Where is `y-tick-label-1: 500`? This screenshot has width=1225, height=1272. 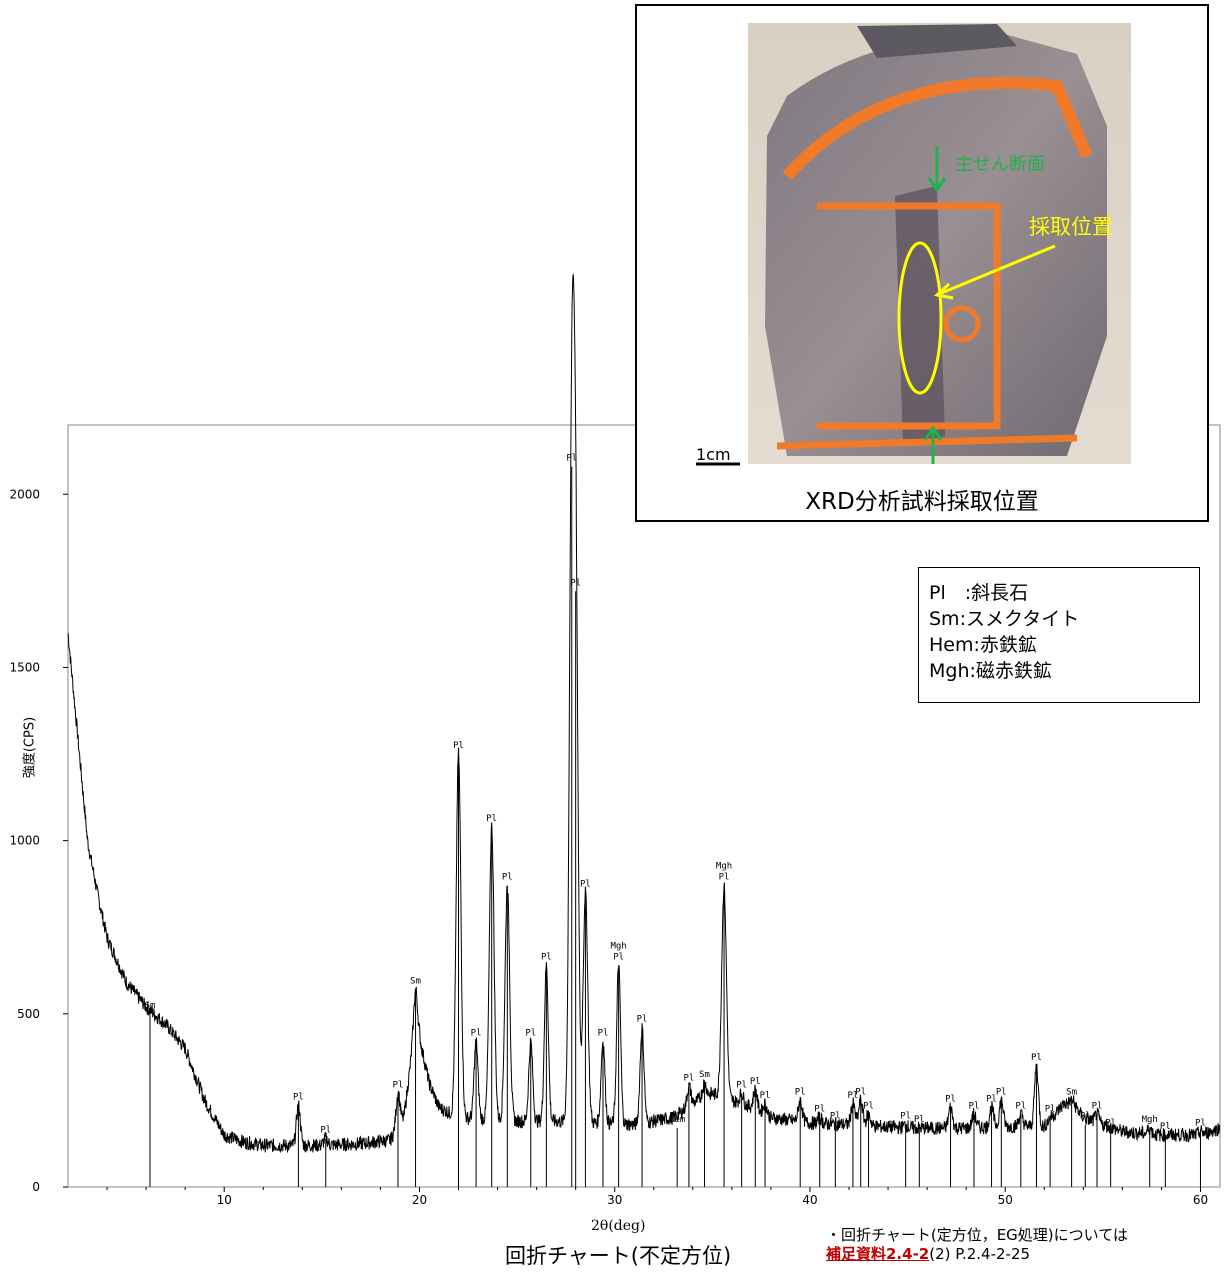 y-tick-label-1: 500 is located at coordinates (28, 1014).